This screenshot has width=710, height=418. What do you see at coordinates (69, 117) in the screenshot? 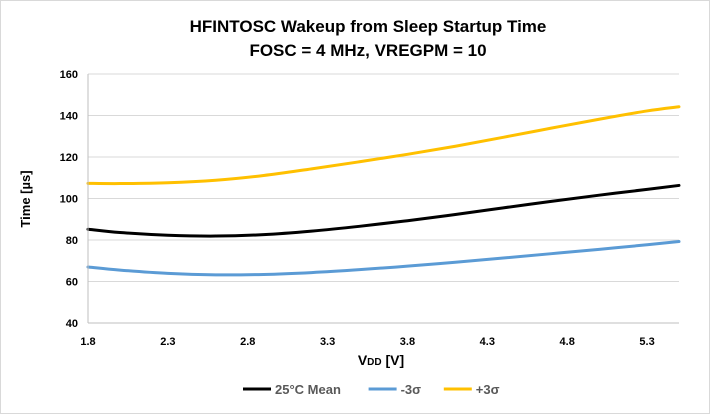
I see `y-tick-label-140: 140` at bounding box center [69, 117].